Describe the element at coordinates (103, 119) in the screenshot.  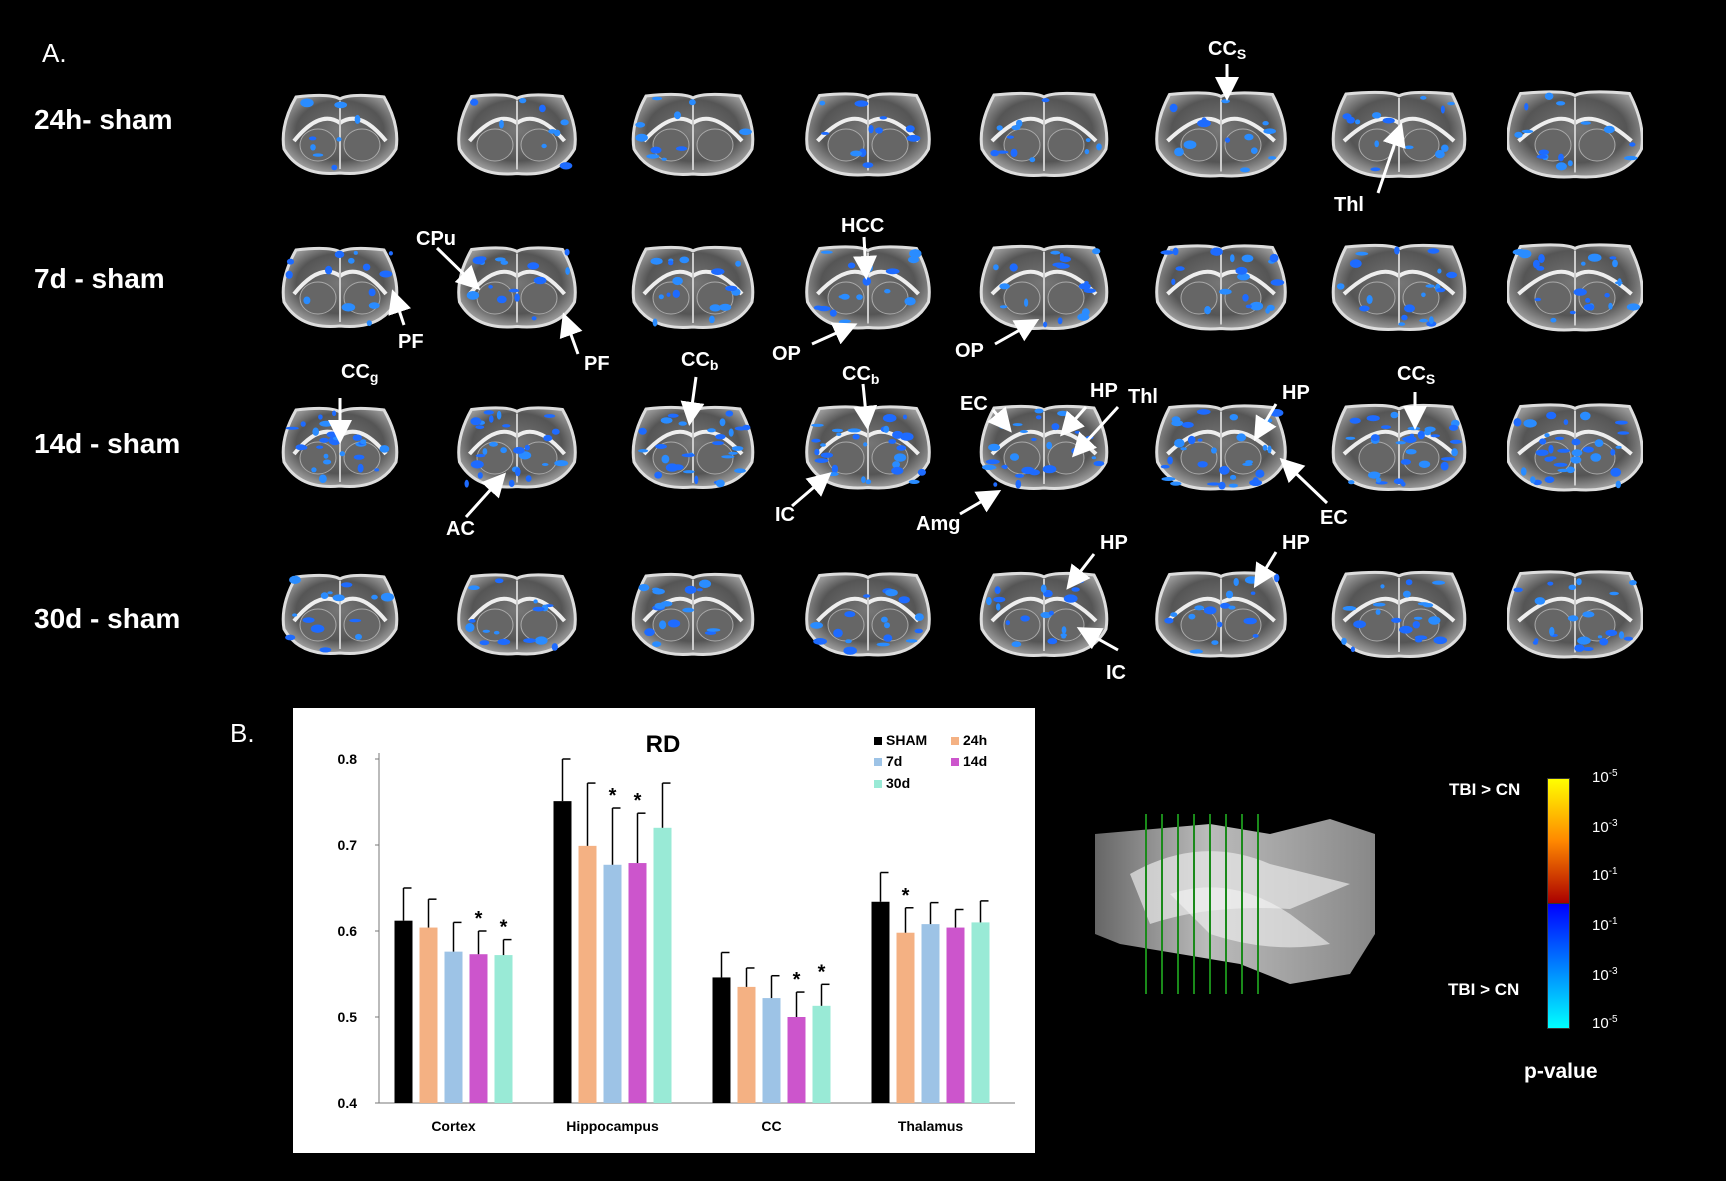
I see `row-label-24h: 24h- sham` at that location.